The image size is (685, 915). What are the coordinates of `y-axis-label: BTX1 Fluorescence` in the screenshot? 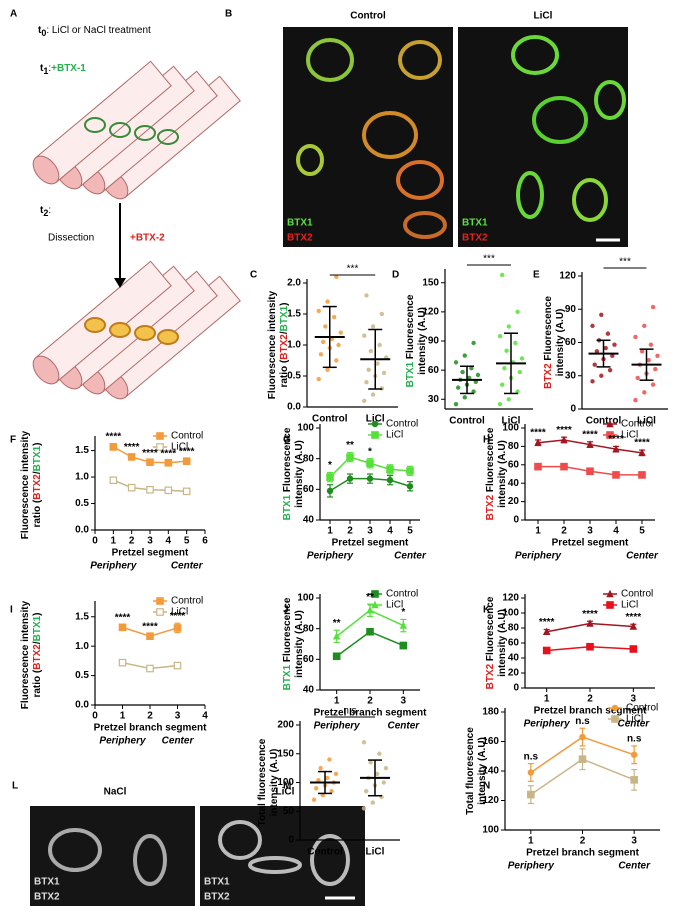 It's located at (410, 340).